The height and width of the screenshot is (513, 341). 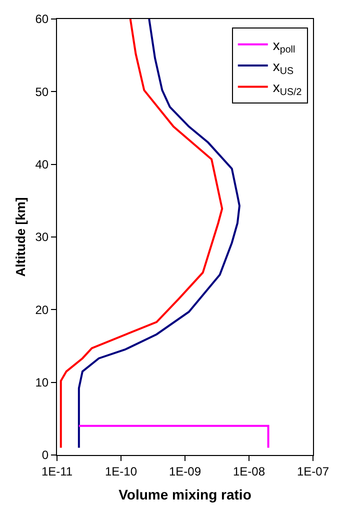 I want to click on y-tick-label: 10, so click(x=42, y=383).